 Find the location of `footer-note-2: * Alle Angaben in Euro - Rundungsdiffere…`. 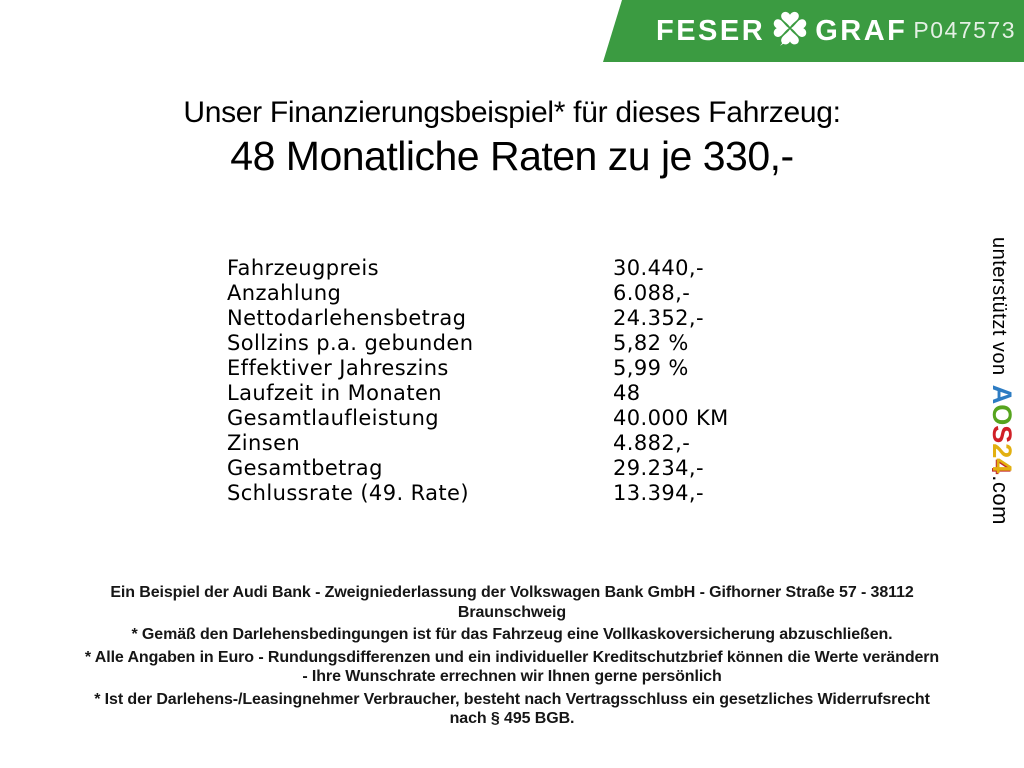

footer-note-2: * Alle Angaben in Euro - Rundungsdiffere… is located at coordinates (512, 667).